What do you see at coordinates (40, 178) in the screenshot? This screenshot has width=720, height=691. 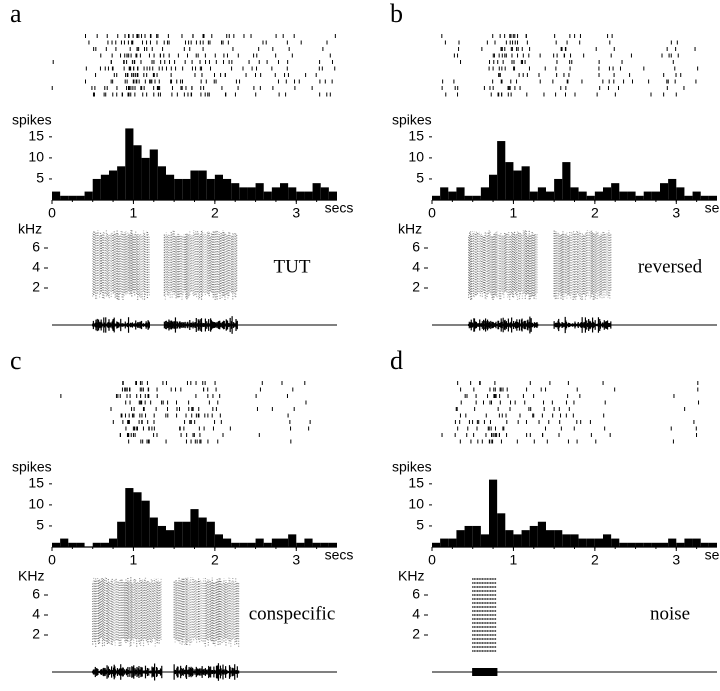 I see `y-tick-label: 5` at bounding box center [40, 178].